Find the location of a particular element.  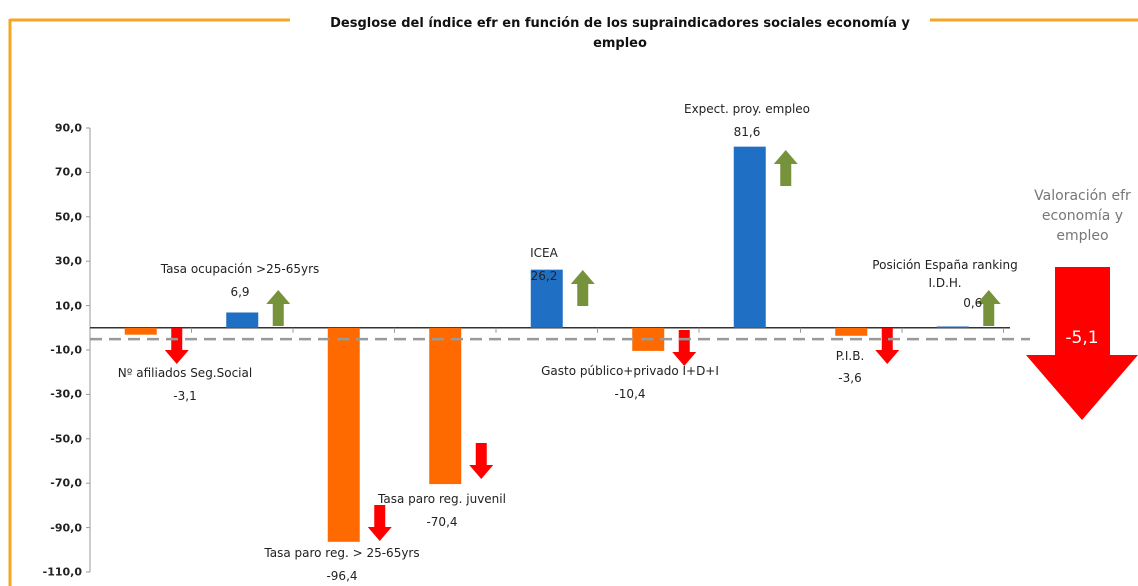

category-label: Tasa paro reg. > 25-65yrs is located at coordinates (342, 553).